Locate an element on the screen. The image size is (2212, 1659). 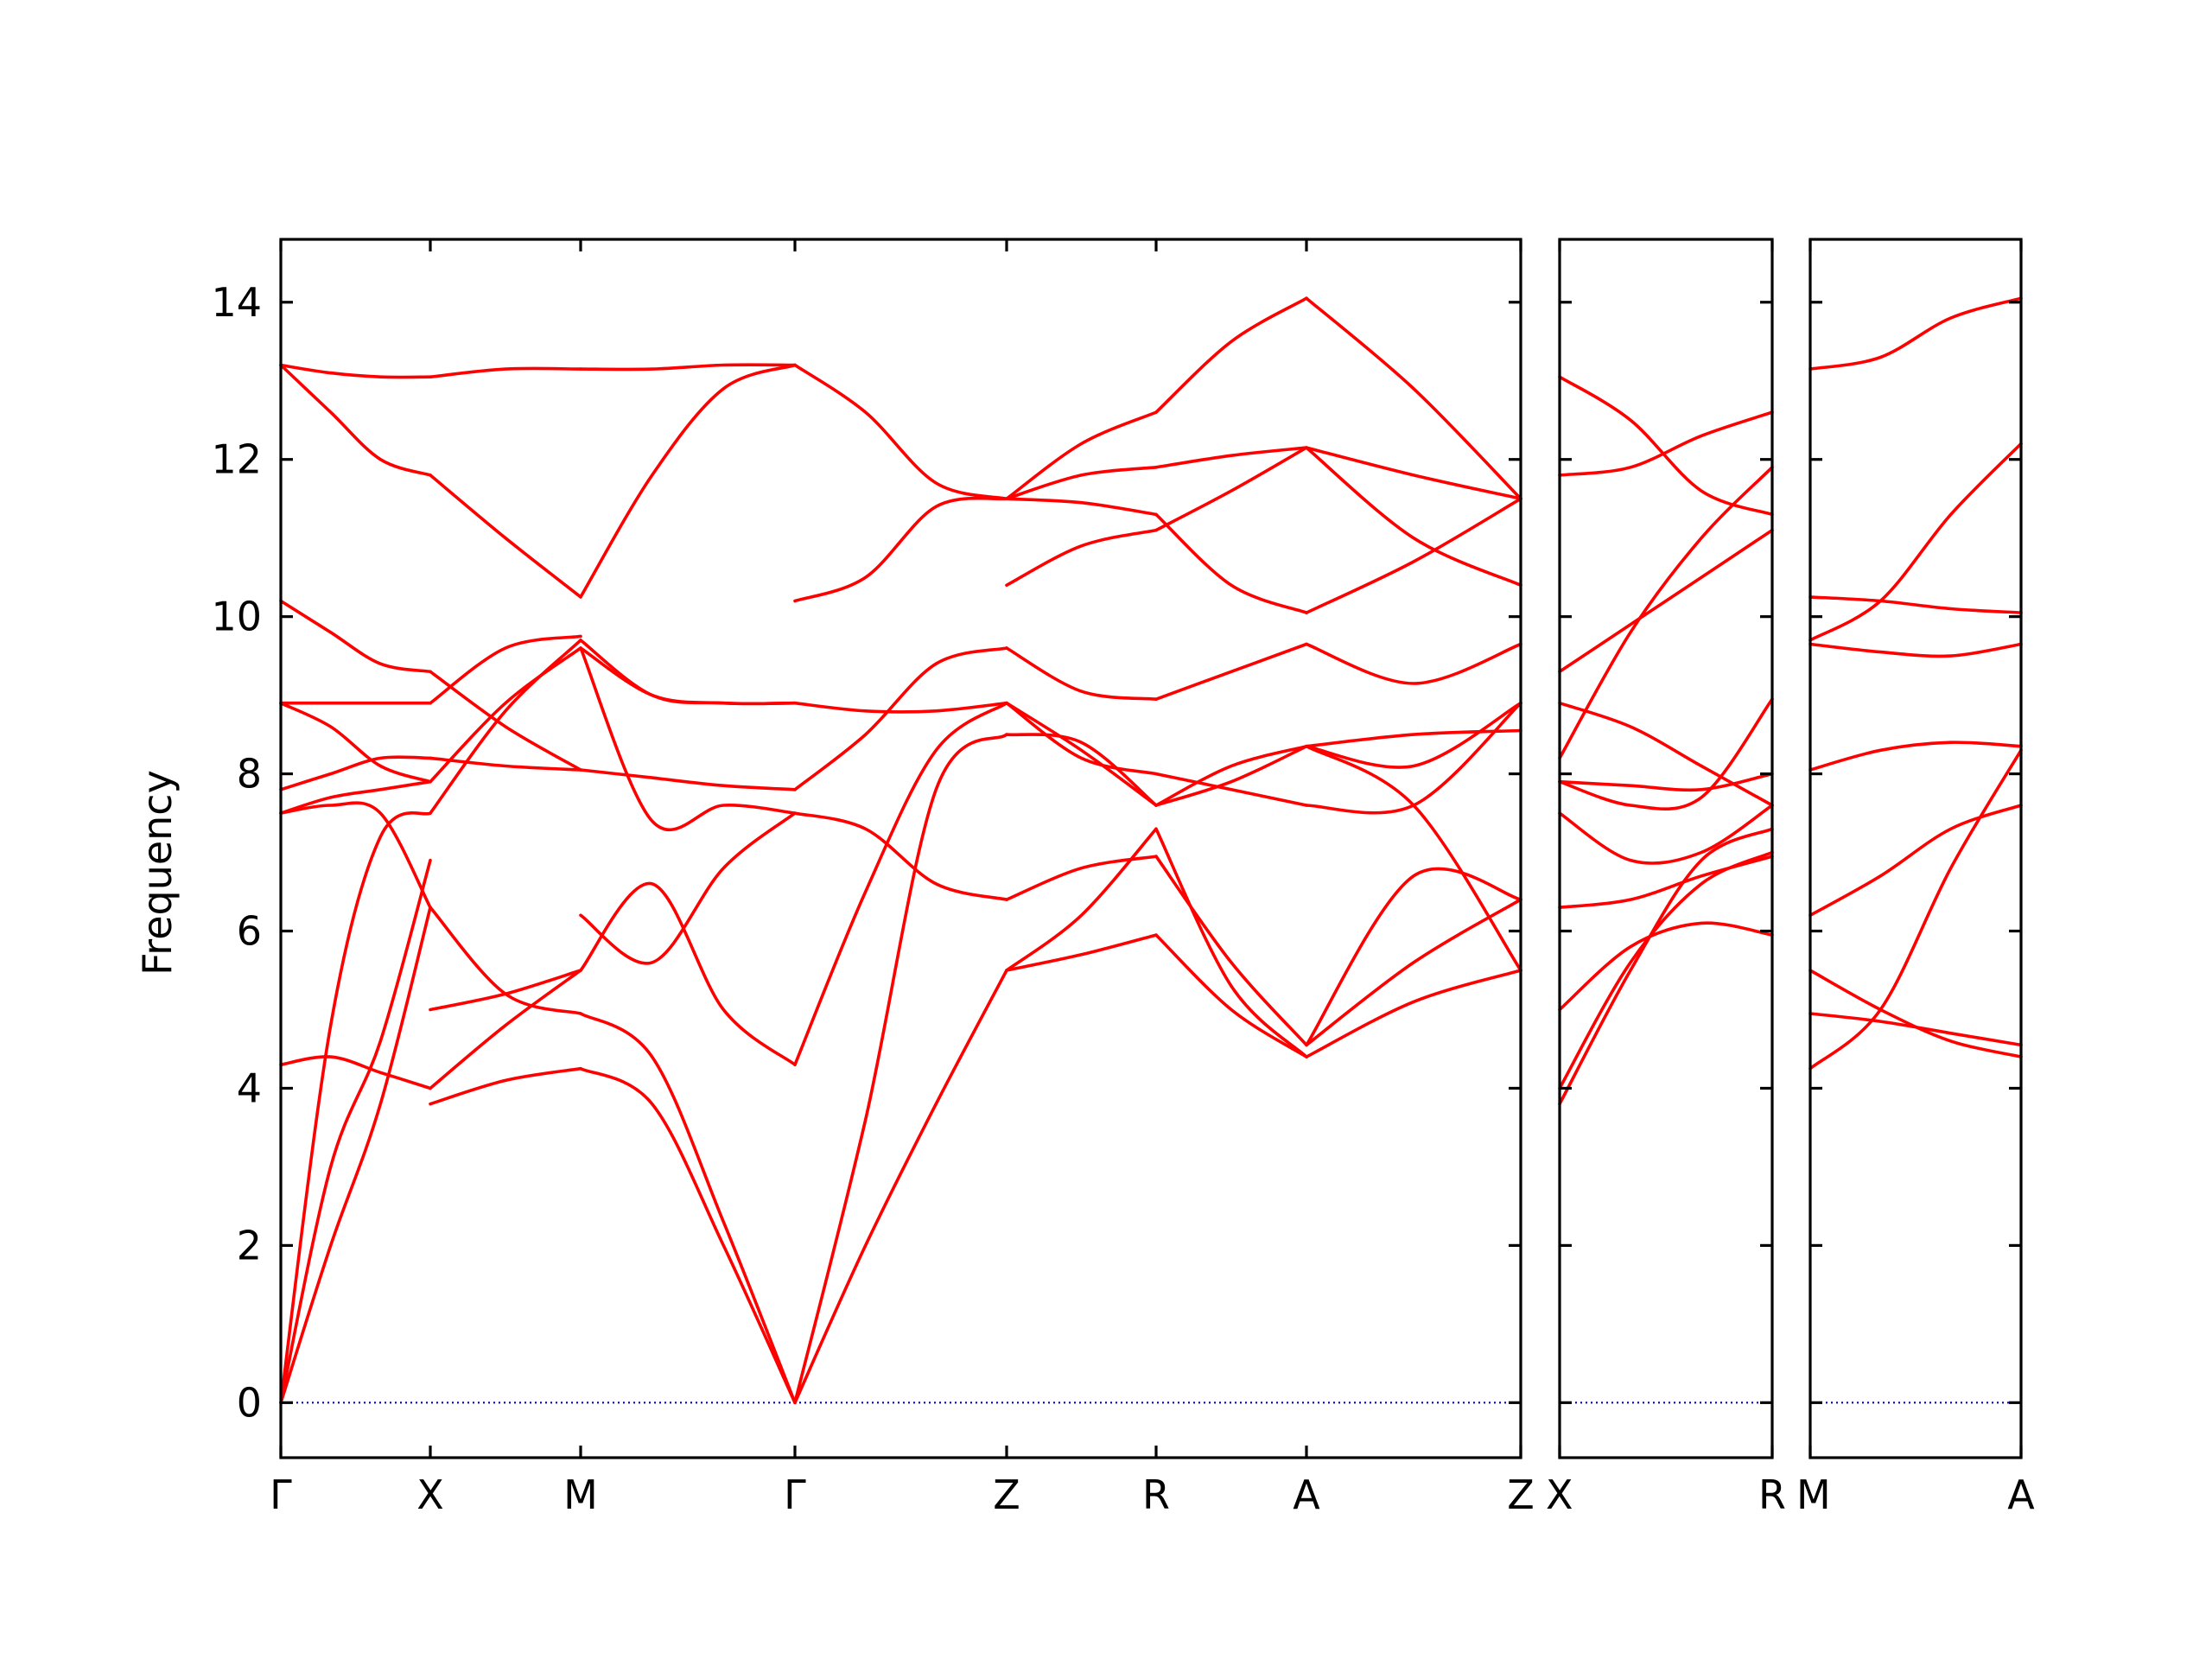
band-M-Γ-5 is located at coordinates (688, 739).